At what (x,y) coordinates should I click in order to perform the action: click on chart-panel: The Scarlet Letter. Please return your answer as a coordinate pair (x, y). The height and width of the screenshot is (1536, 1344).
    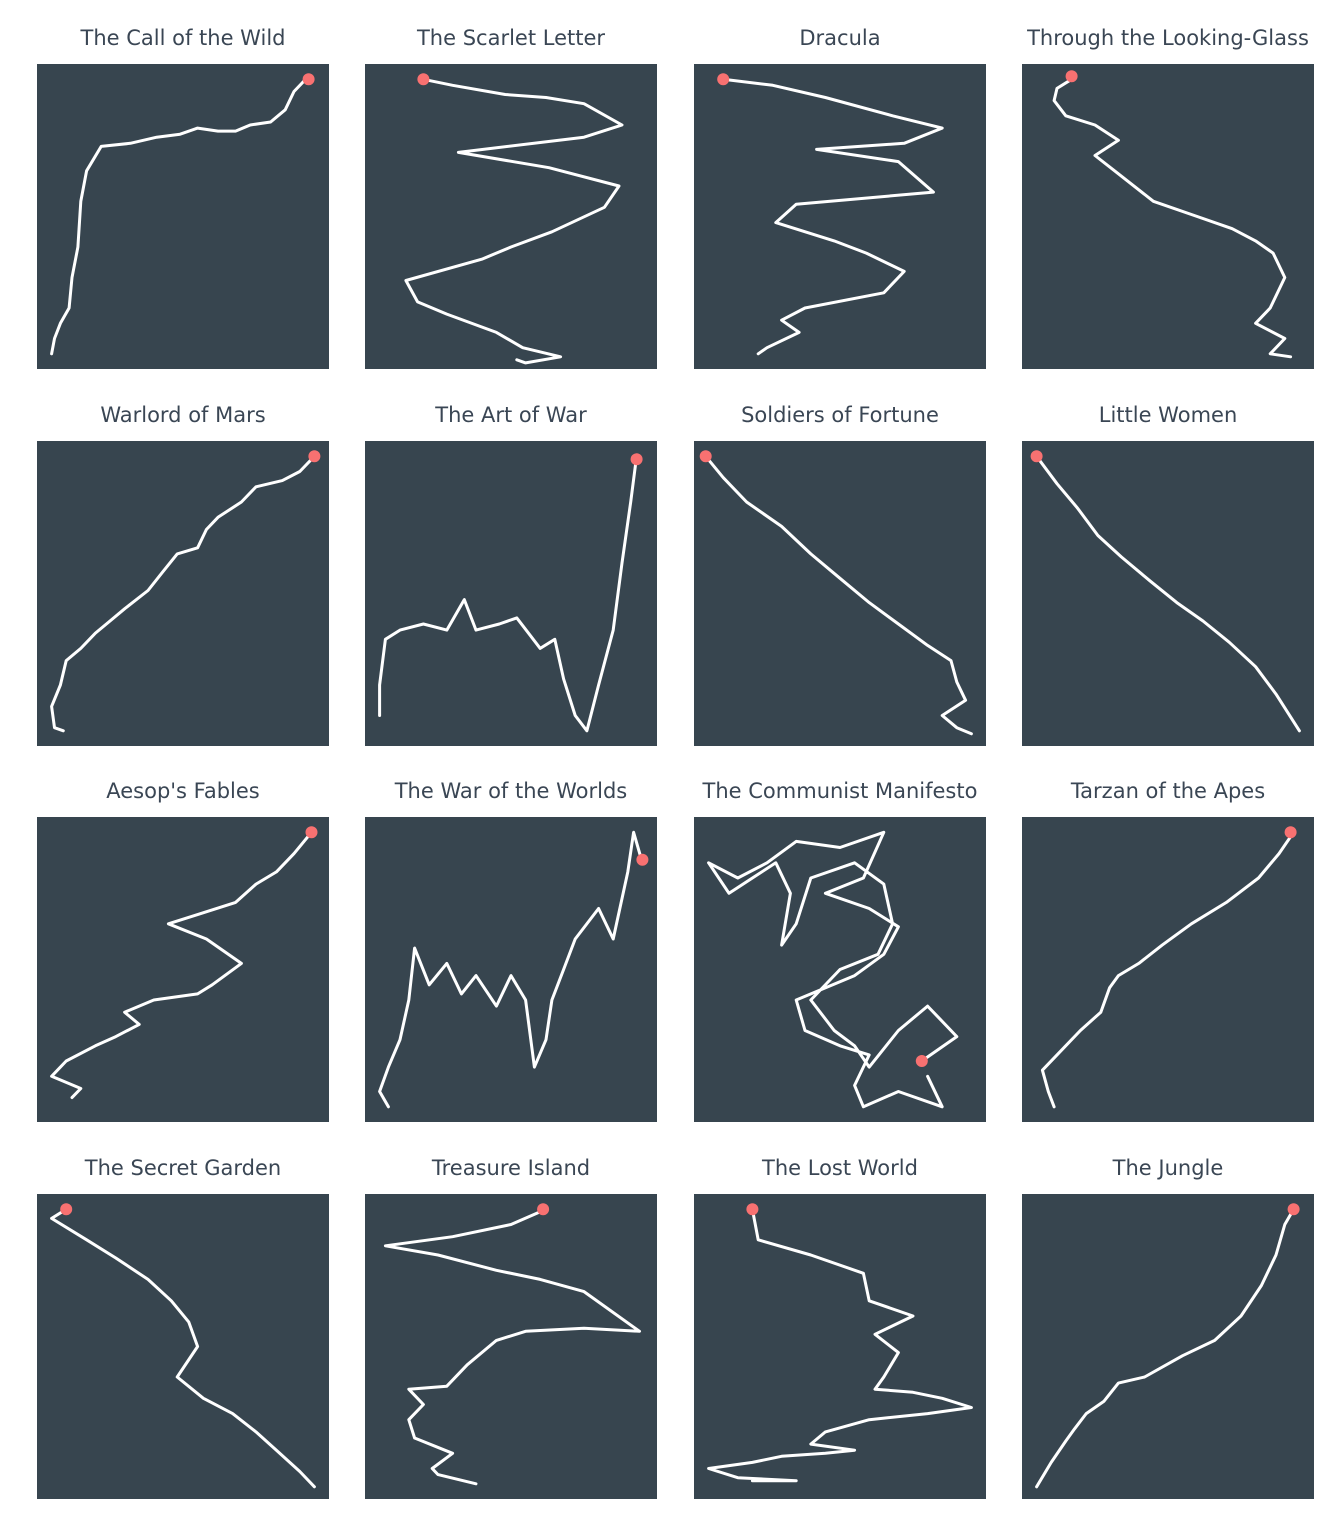
    Looking at the image, I should click on (511, 197).